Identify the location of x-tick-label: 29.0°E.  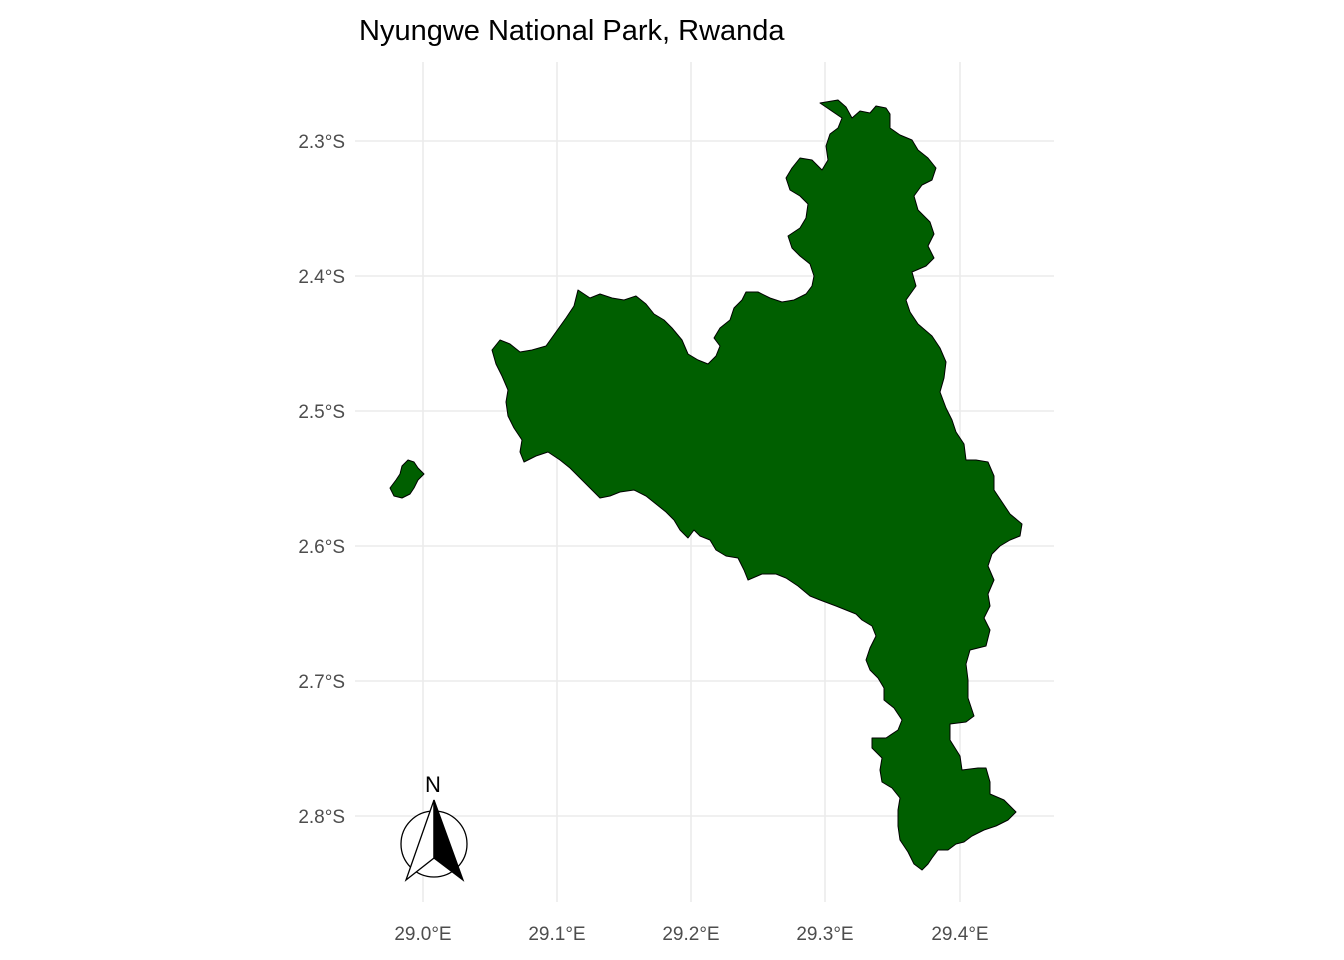
(422, 934).